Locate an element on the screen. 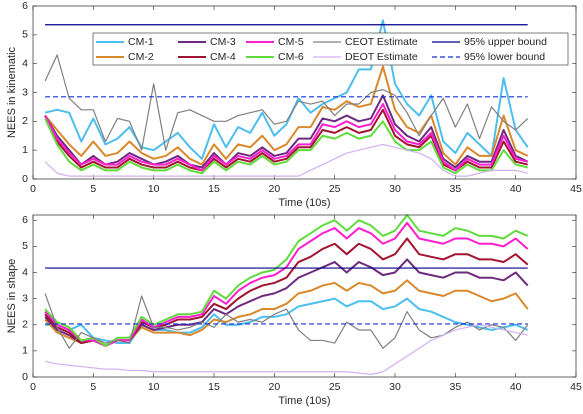 Image resolution: width=583 pixels, height=414 pixels. legend-label: 95% upper bound is located at coordinates (505, 42).